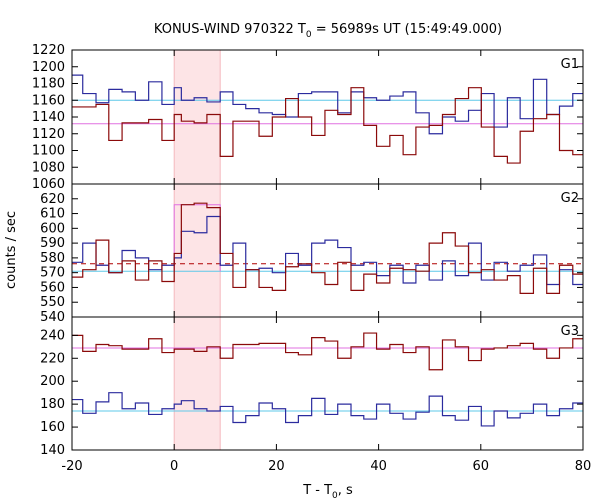 The height and width of the screenshot is (500, 600). I want to click on y-tick-label: 200, so click(52, 381).